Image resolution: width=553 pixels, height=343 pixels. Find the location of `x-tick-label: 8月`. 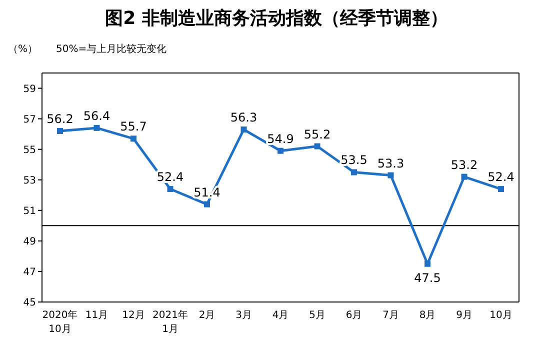

x-tick-label: 8月 is located at coordinates (427, 315).